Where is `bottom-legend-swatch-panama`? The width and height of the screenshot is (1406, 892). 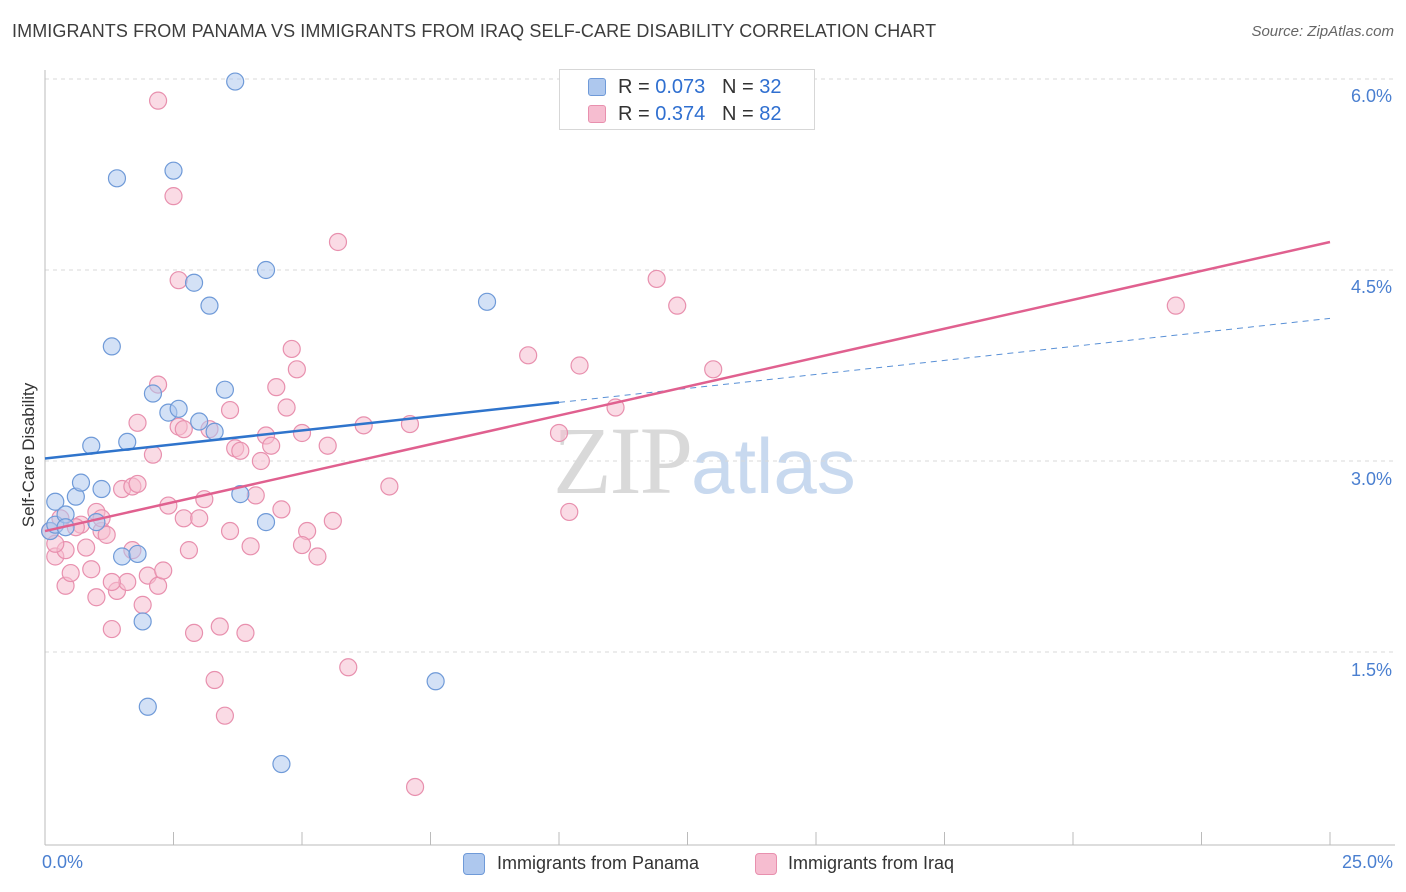
bottom-legend-swatch-panama is located at coordinates (474, 864).